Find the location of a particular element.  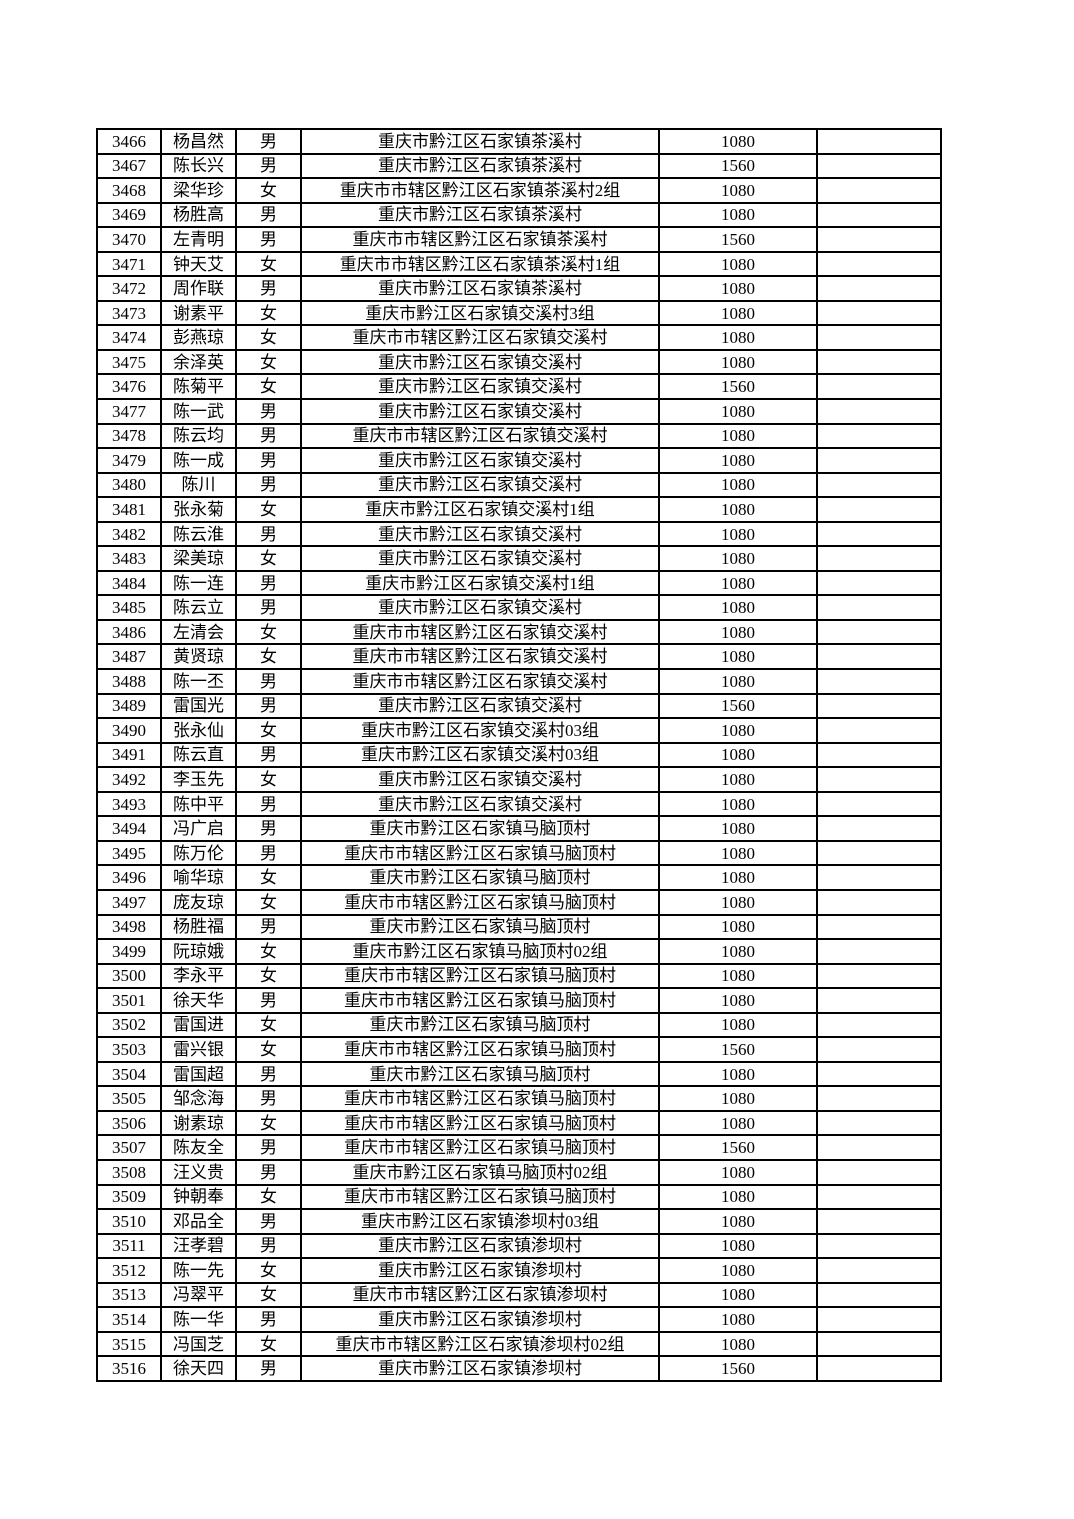

cell-address: 重庆市黔江区石家镇马脑顶村 is located at coordinates (480, 927).